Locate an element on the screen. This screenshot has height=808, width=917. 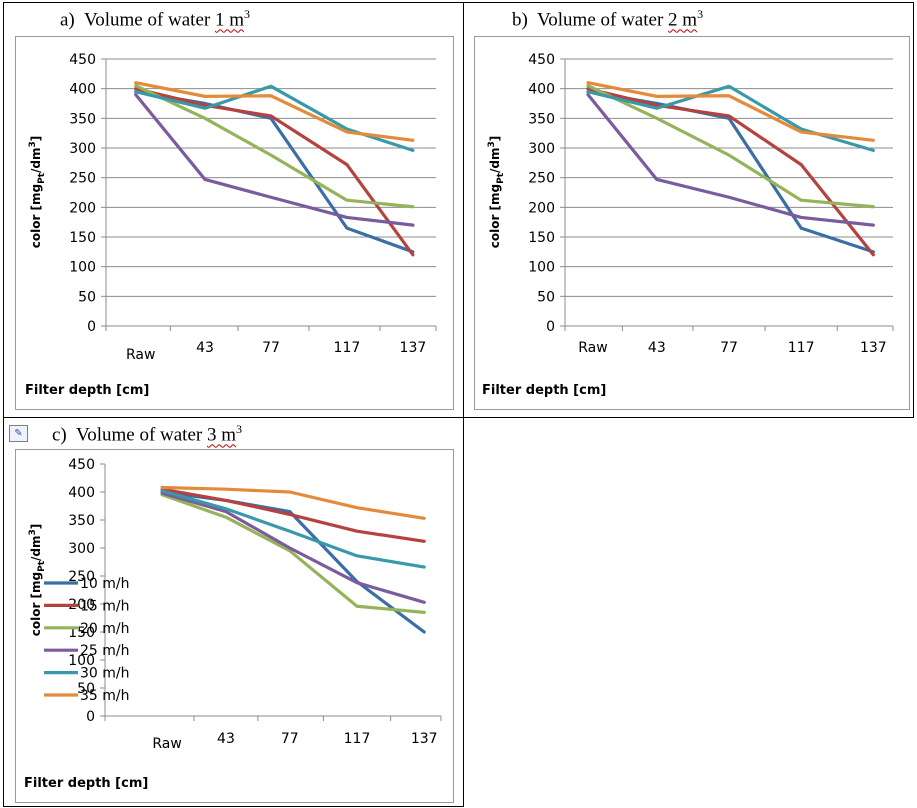
title-prefix: c) is located at coordinates (59, 435).